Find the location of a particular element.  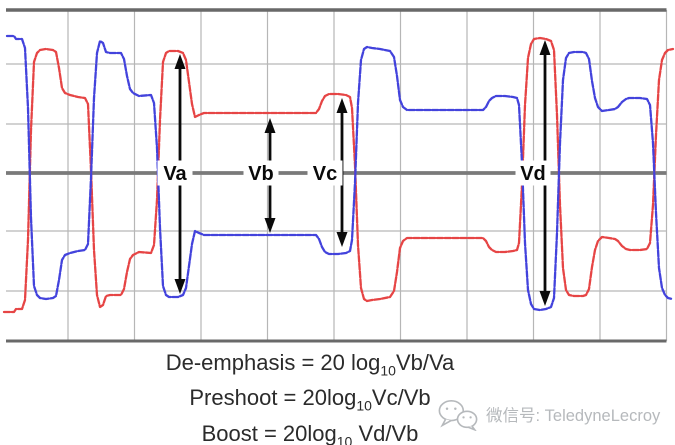

wechat-watermark: 微信号: TeledyneLecroy is located at coordinates (549, 414).